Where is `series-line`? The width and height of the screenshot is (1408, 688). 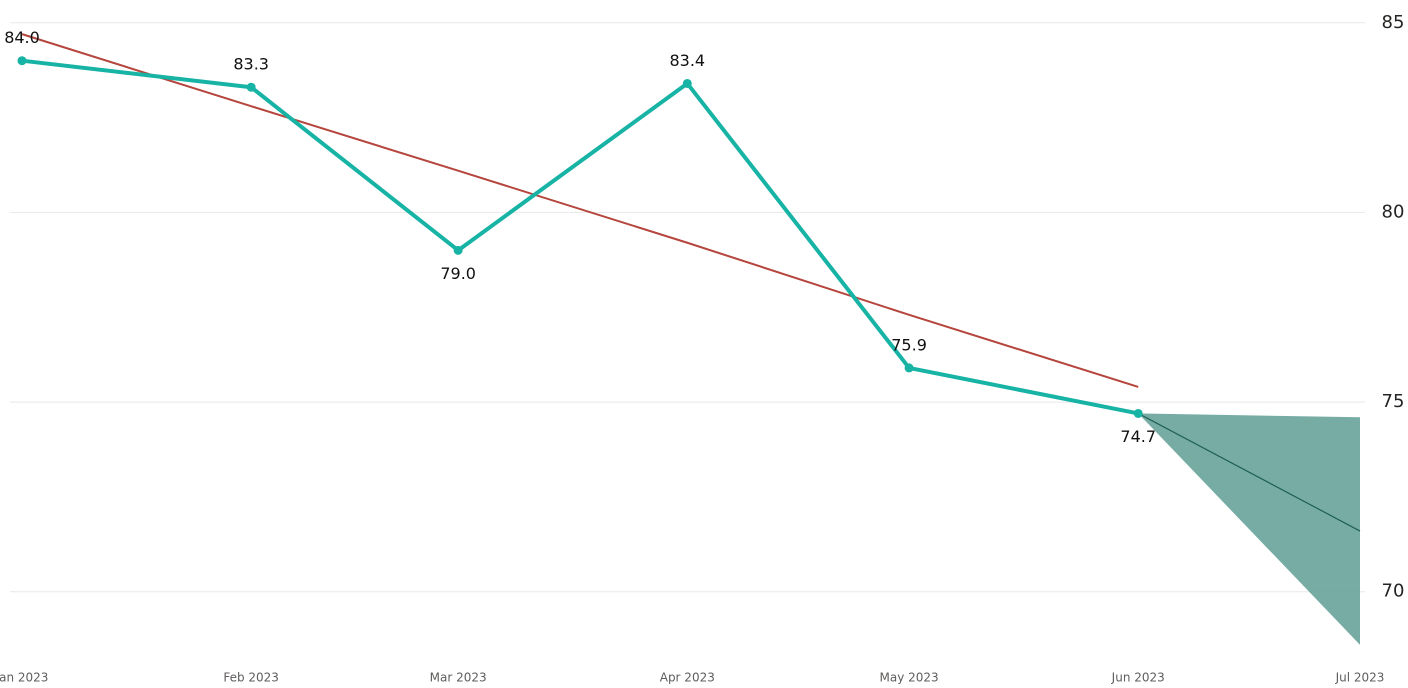 series-line is located at coordinates (1249, 472).